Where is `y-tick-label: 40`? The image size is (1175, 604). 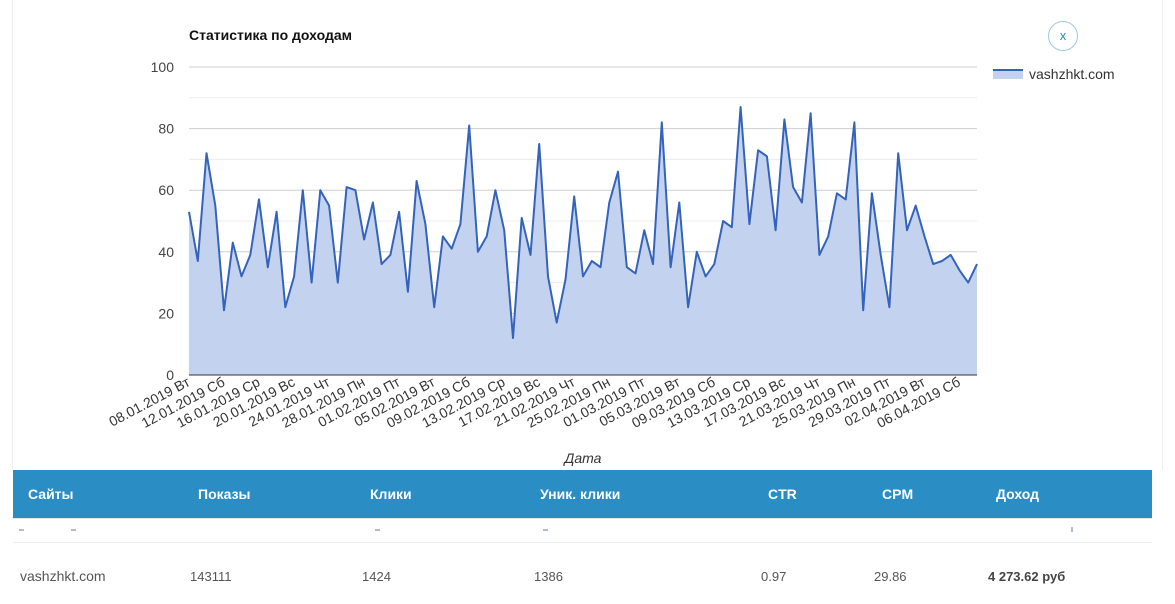 y-tick-label: 40 is located at coordinates (166, 252).